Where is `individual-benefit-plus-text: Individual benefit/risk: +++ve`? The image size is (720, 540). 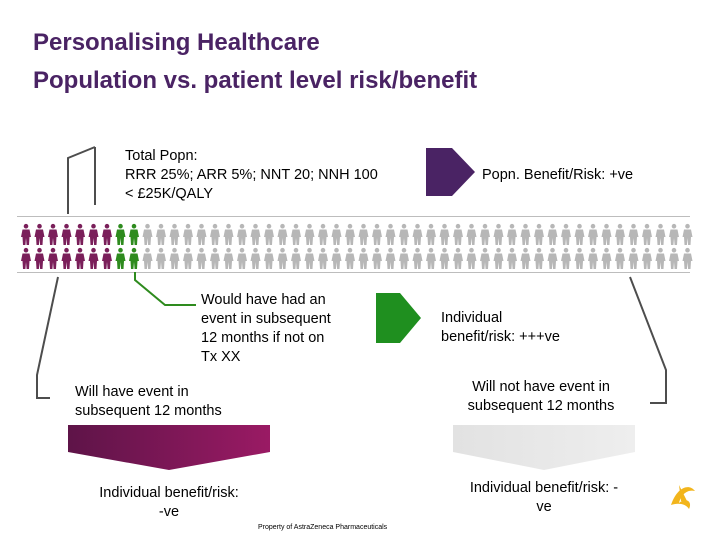 individual-benefit-plus-text: Individual benefit/risk: +++ve is located at coordinates (500, 328).